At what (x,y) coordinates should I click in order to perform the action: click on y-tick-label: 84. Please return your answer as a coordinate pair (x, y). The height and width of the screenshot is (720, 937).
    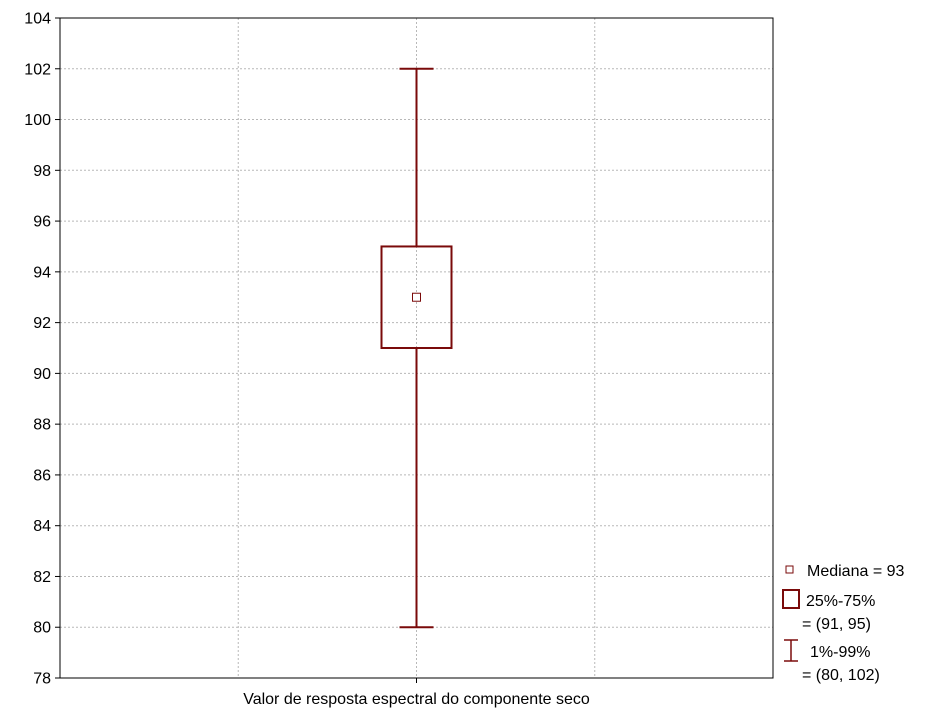
    Looking at the image, I should click on (42, 526).